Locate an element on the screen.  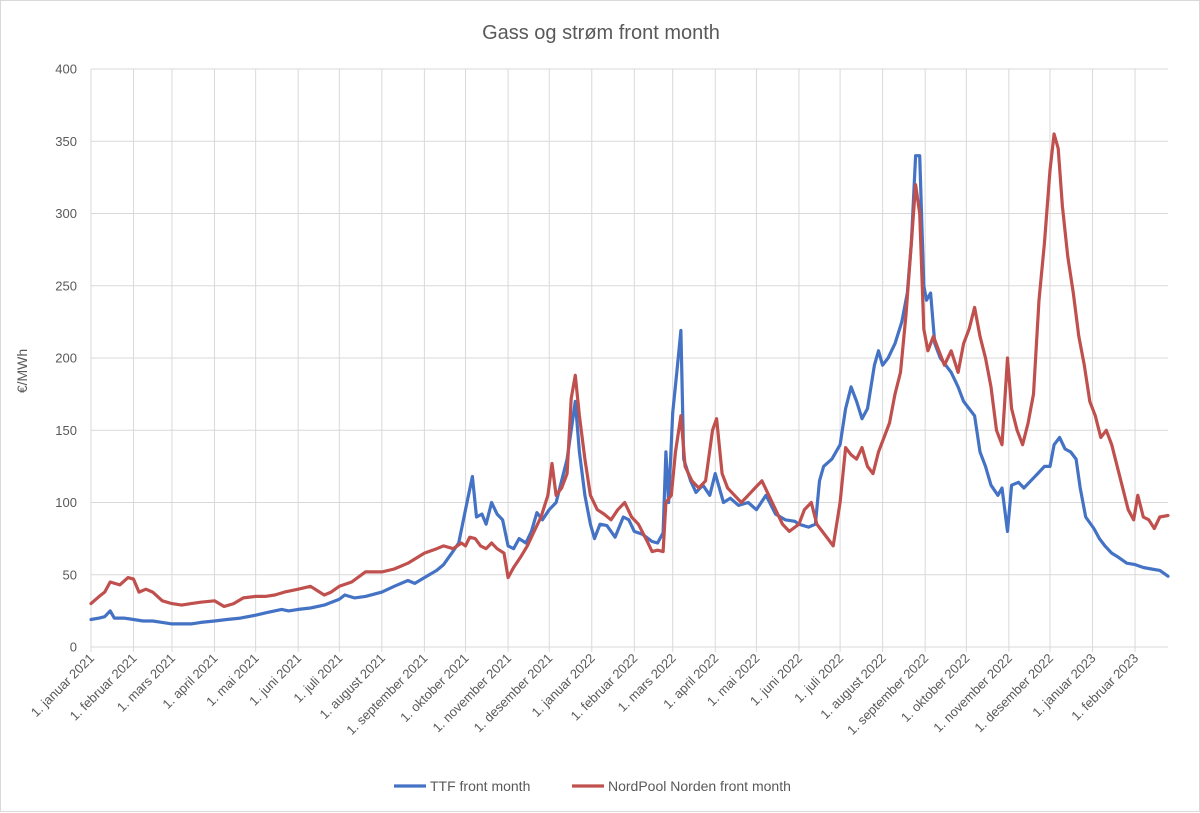
y-tick-label: 50 is located at coordinates (70, 574).